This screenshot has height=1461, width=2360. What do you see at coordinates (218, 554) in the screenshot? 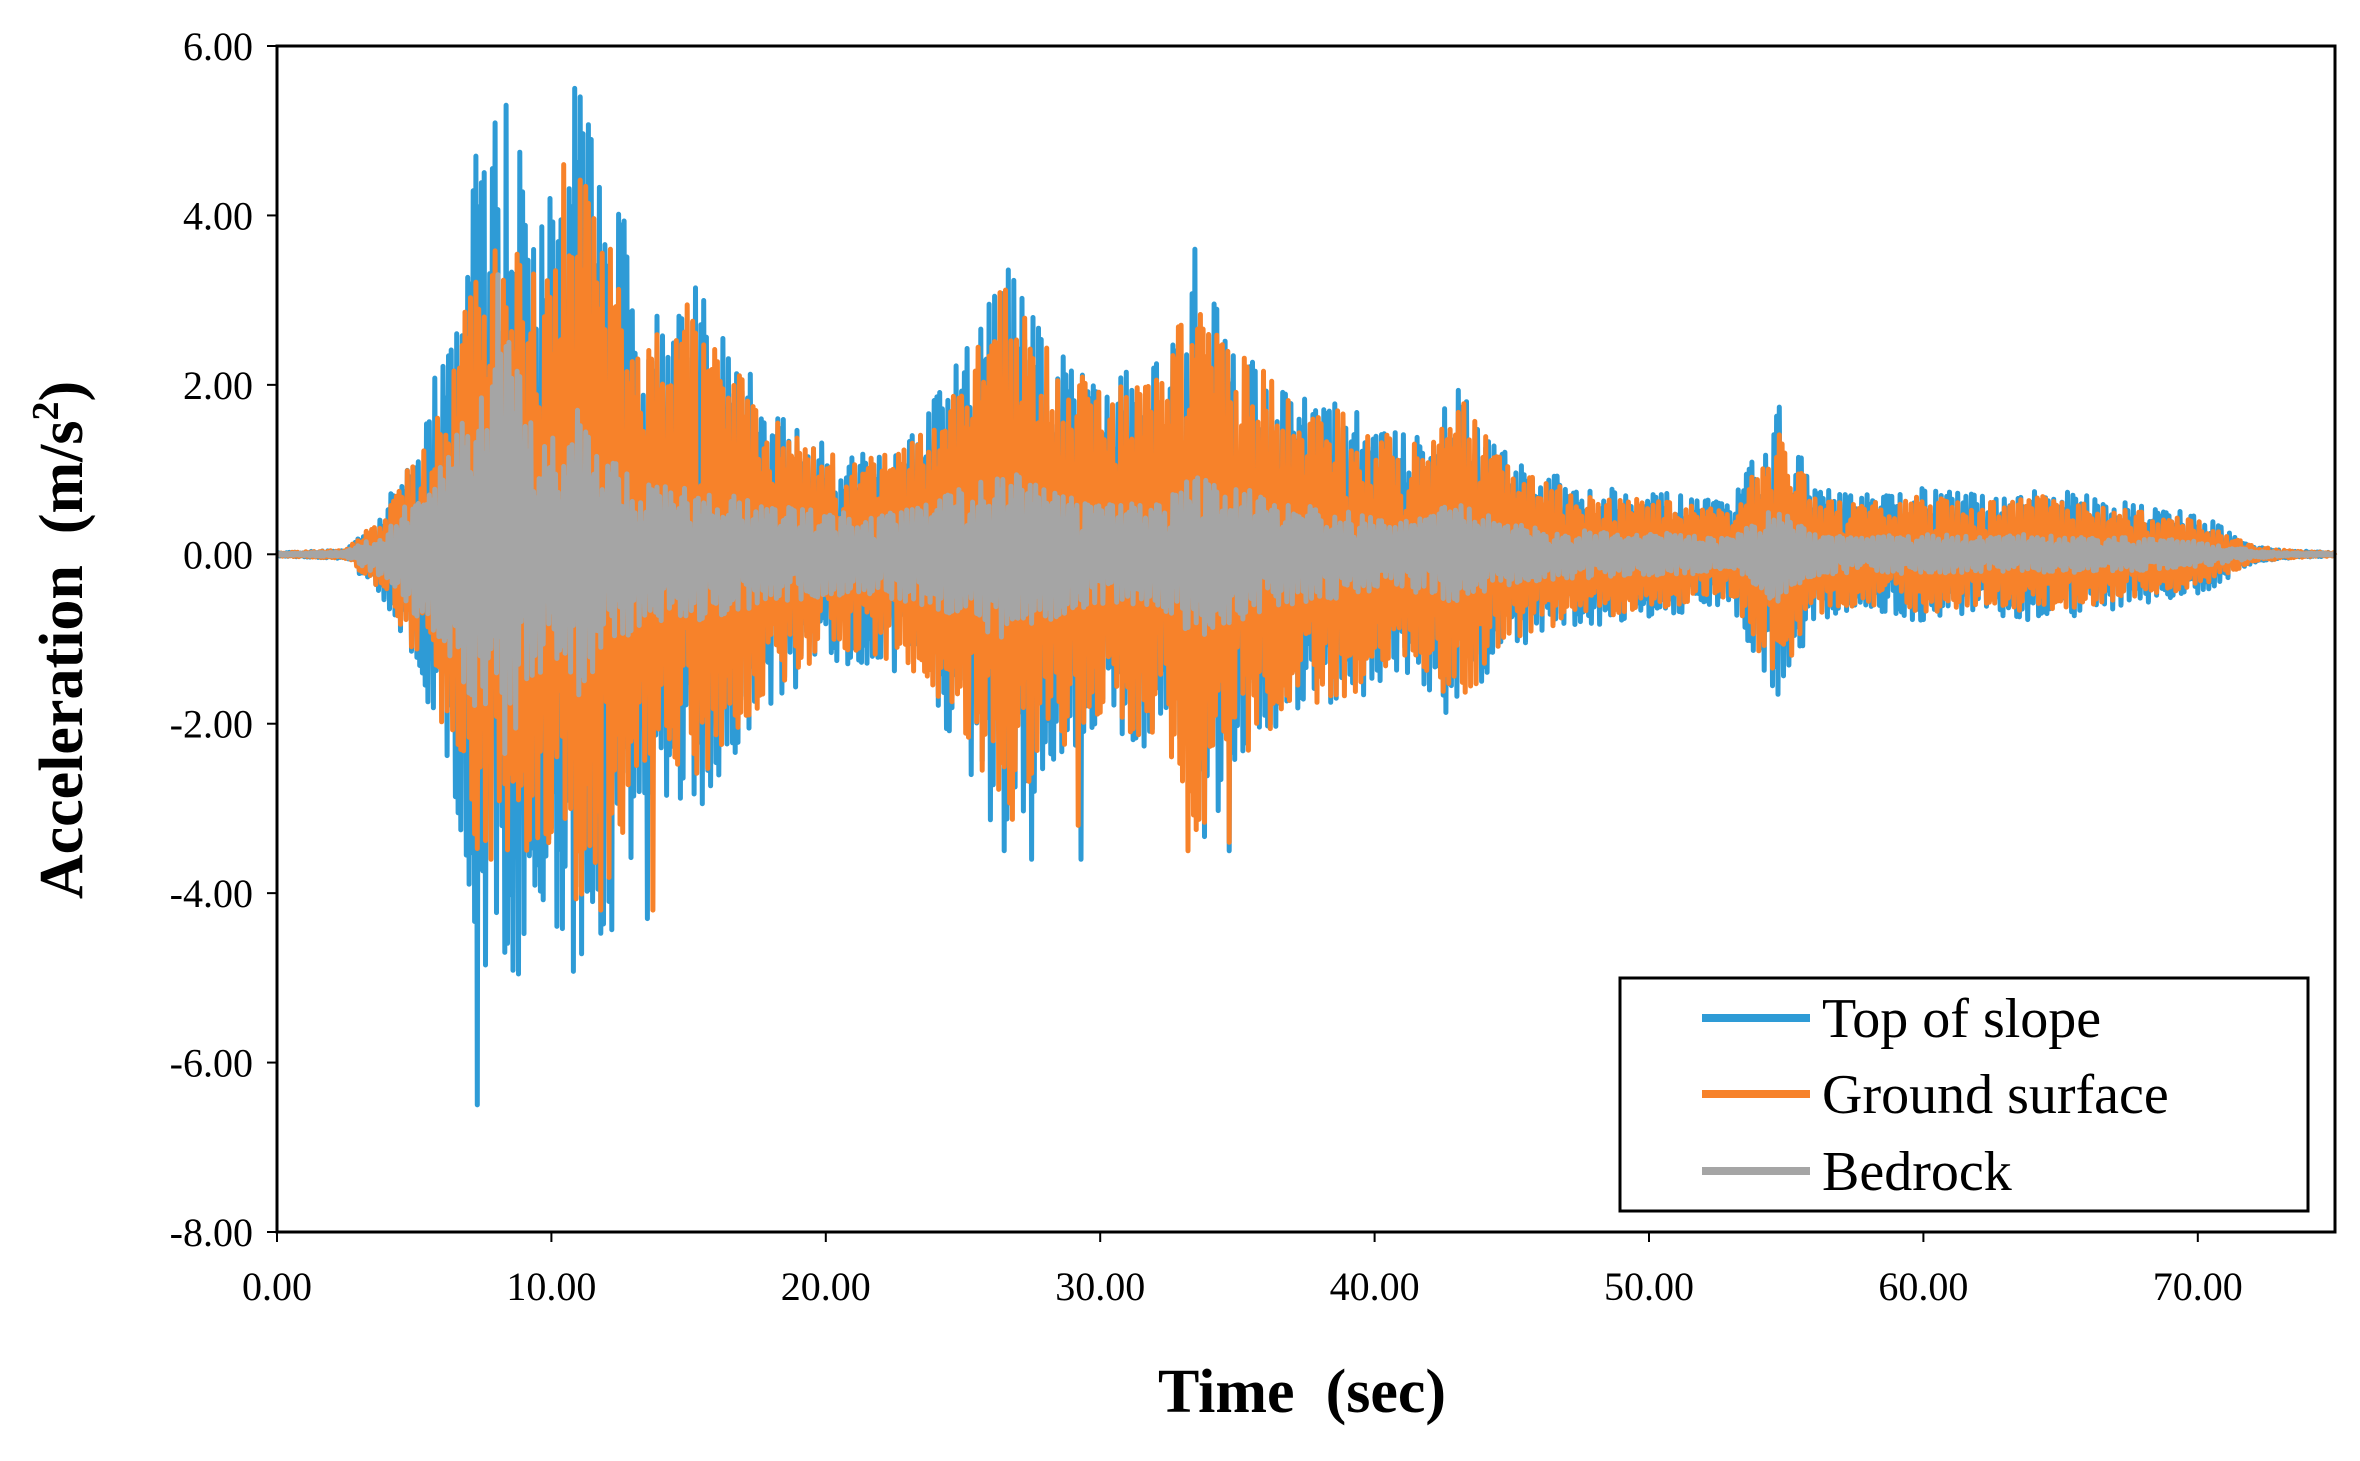
I see `y-tick-label: 0.00` at bounding box center [218, 554].